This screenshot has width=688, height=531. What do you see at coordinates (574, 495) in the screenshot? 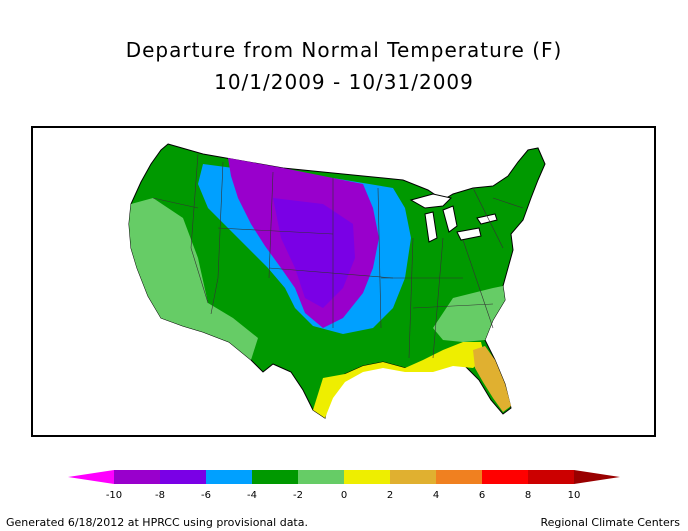
I see `legend-tick-label: 10` at bounding box center [574, 495].